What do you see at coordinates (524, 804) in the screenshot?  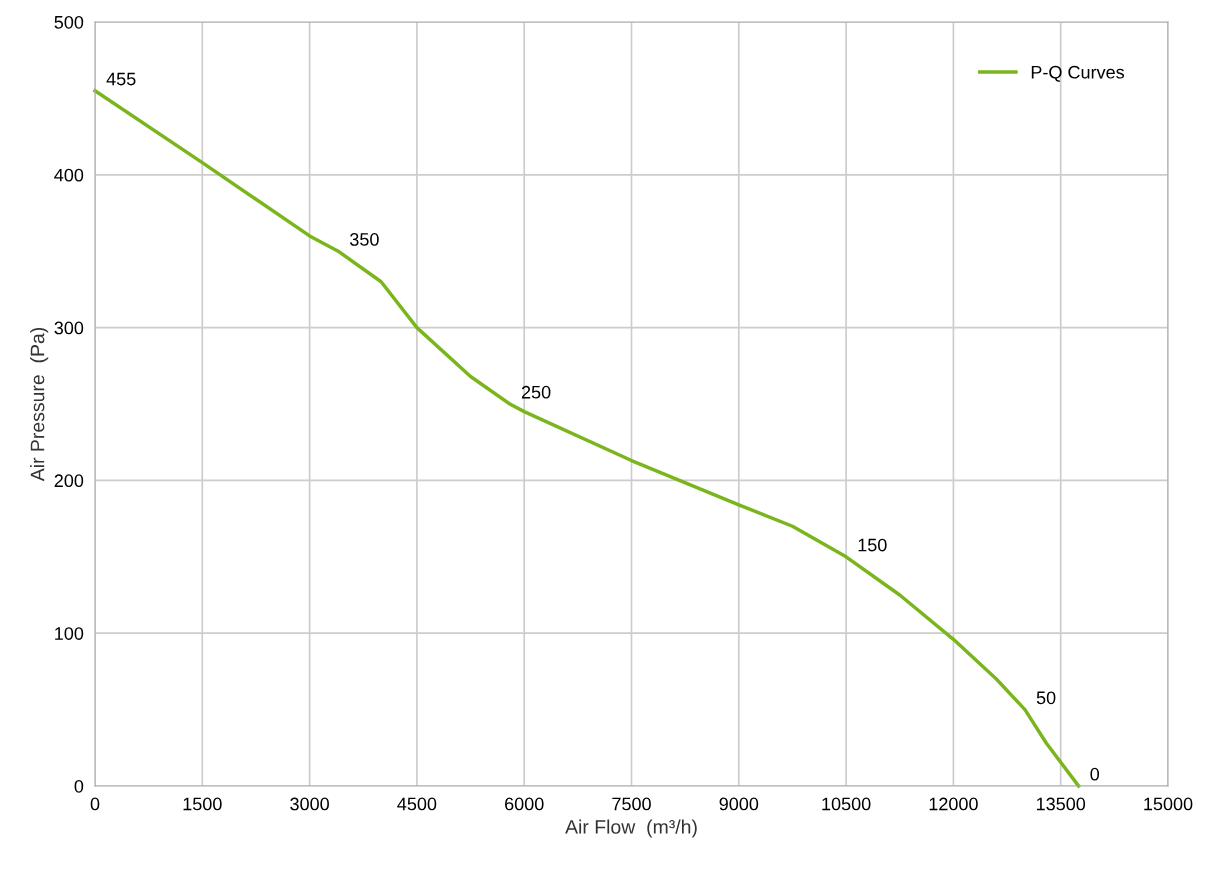 I see `x-tick-label: 6000` at bounding box center [524, 804].